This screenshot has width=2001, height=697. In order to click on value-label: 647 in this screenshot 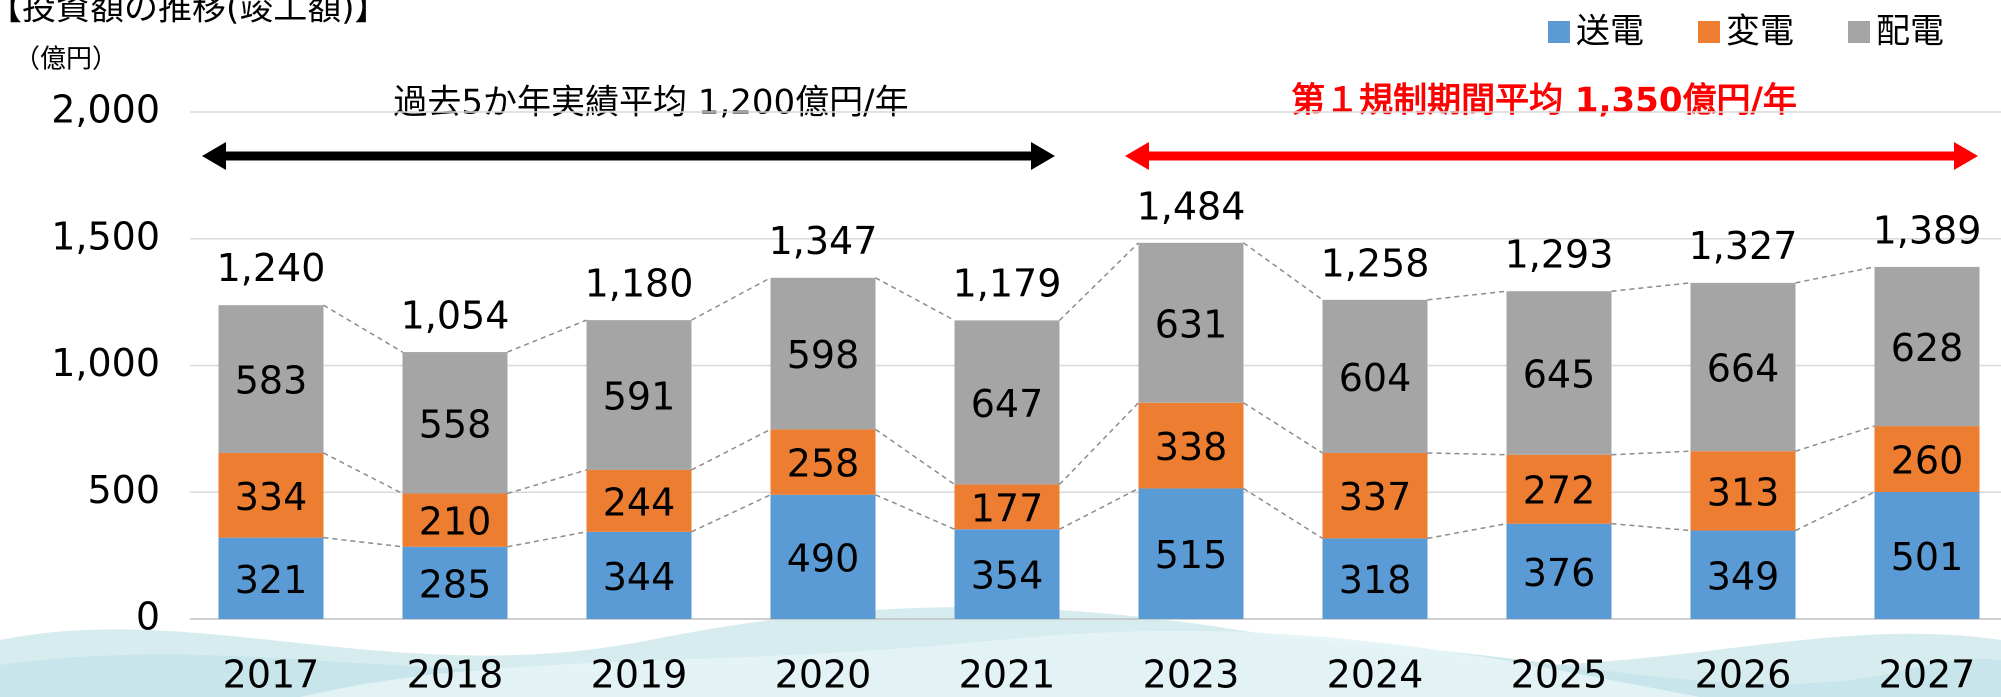, I will do `click(1007, 404)`.